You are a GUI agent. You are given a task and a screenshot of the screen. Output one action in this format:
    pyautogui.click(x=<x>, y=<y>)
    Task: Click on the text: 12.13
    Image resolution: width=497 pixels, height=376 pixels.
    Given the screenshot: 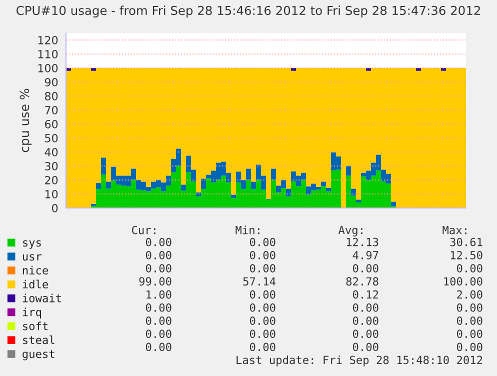 What is the action you would take?
    pyautogui.click(x=362, y=242)
    